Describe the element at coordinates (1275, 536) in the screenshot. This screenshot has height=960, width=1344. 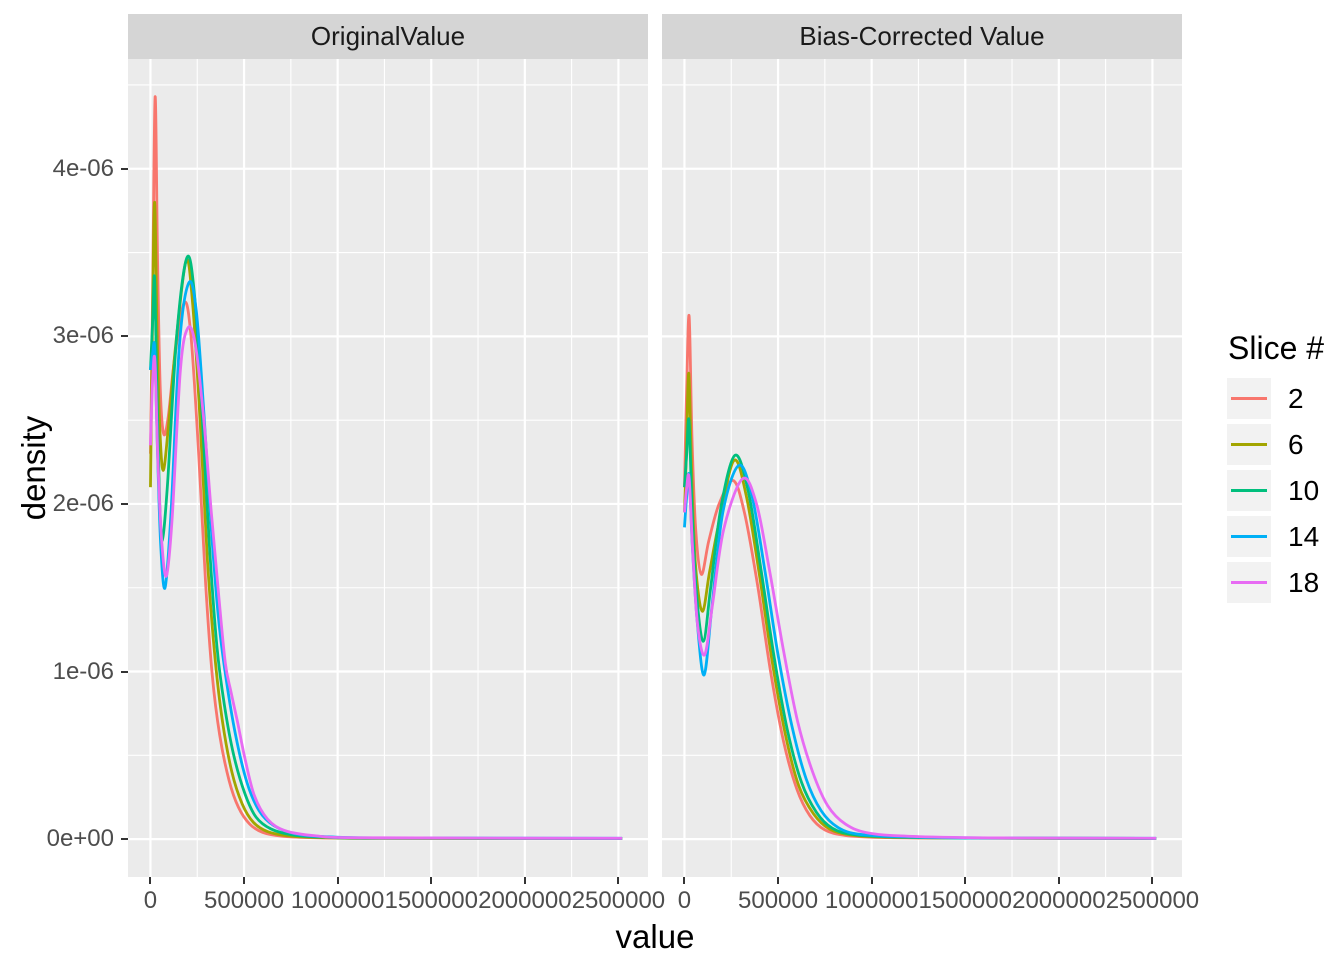
I see `legend-entry-slice-14: 14` at that location.